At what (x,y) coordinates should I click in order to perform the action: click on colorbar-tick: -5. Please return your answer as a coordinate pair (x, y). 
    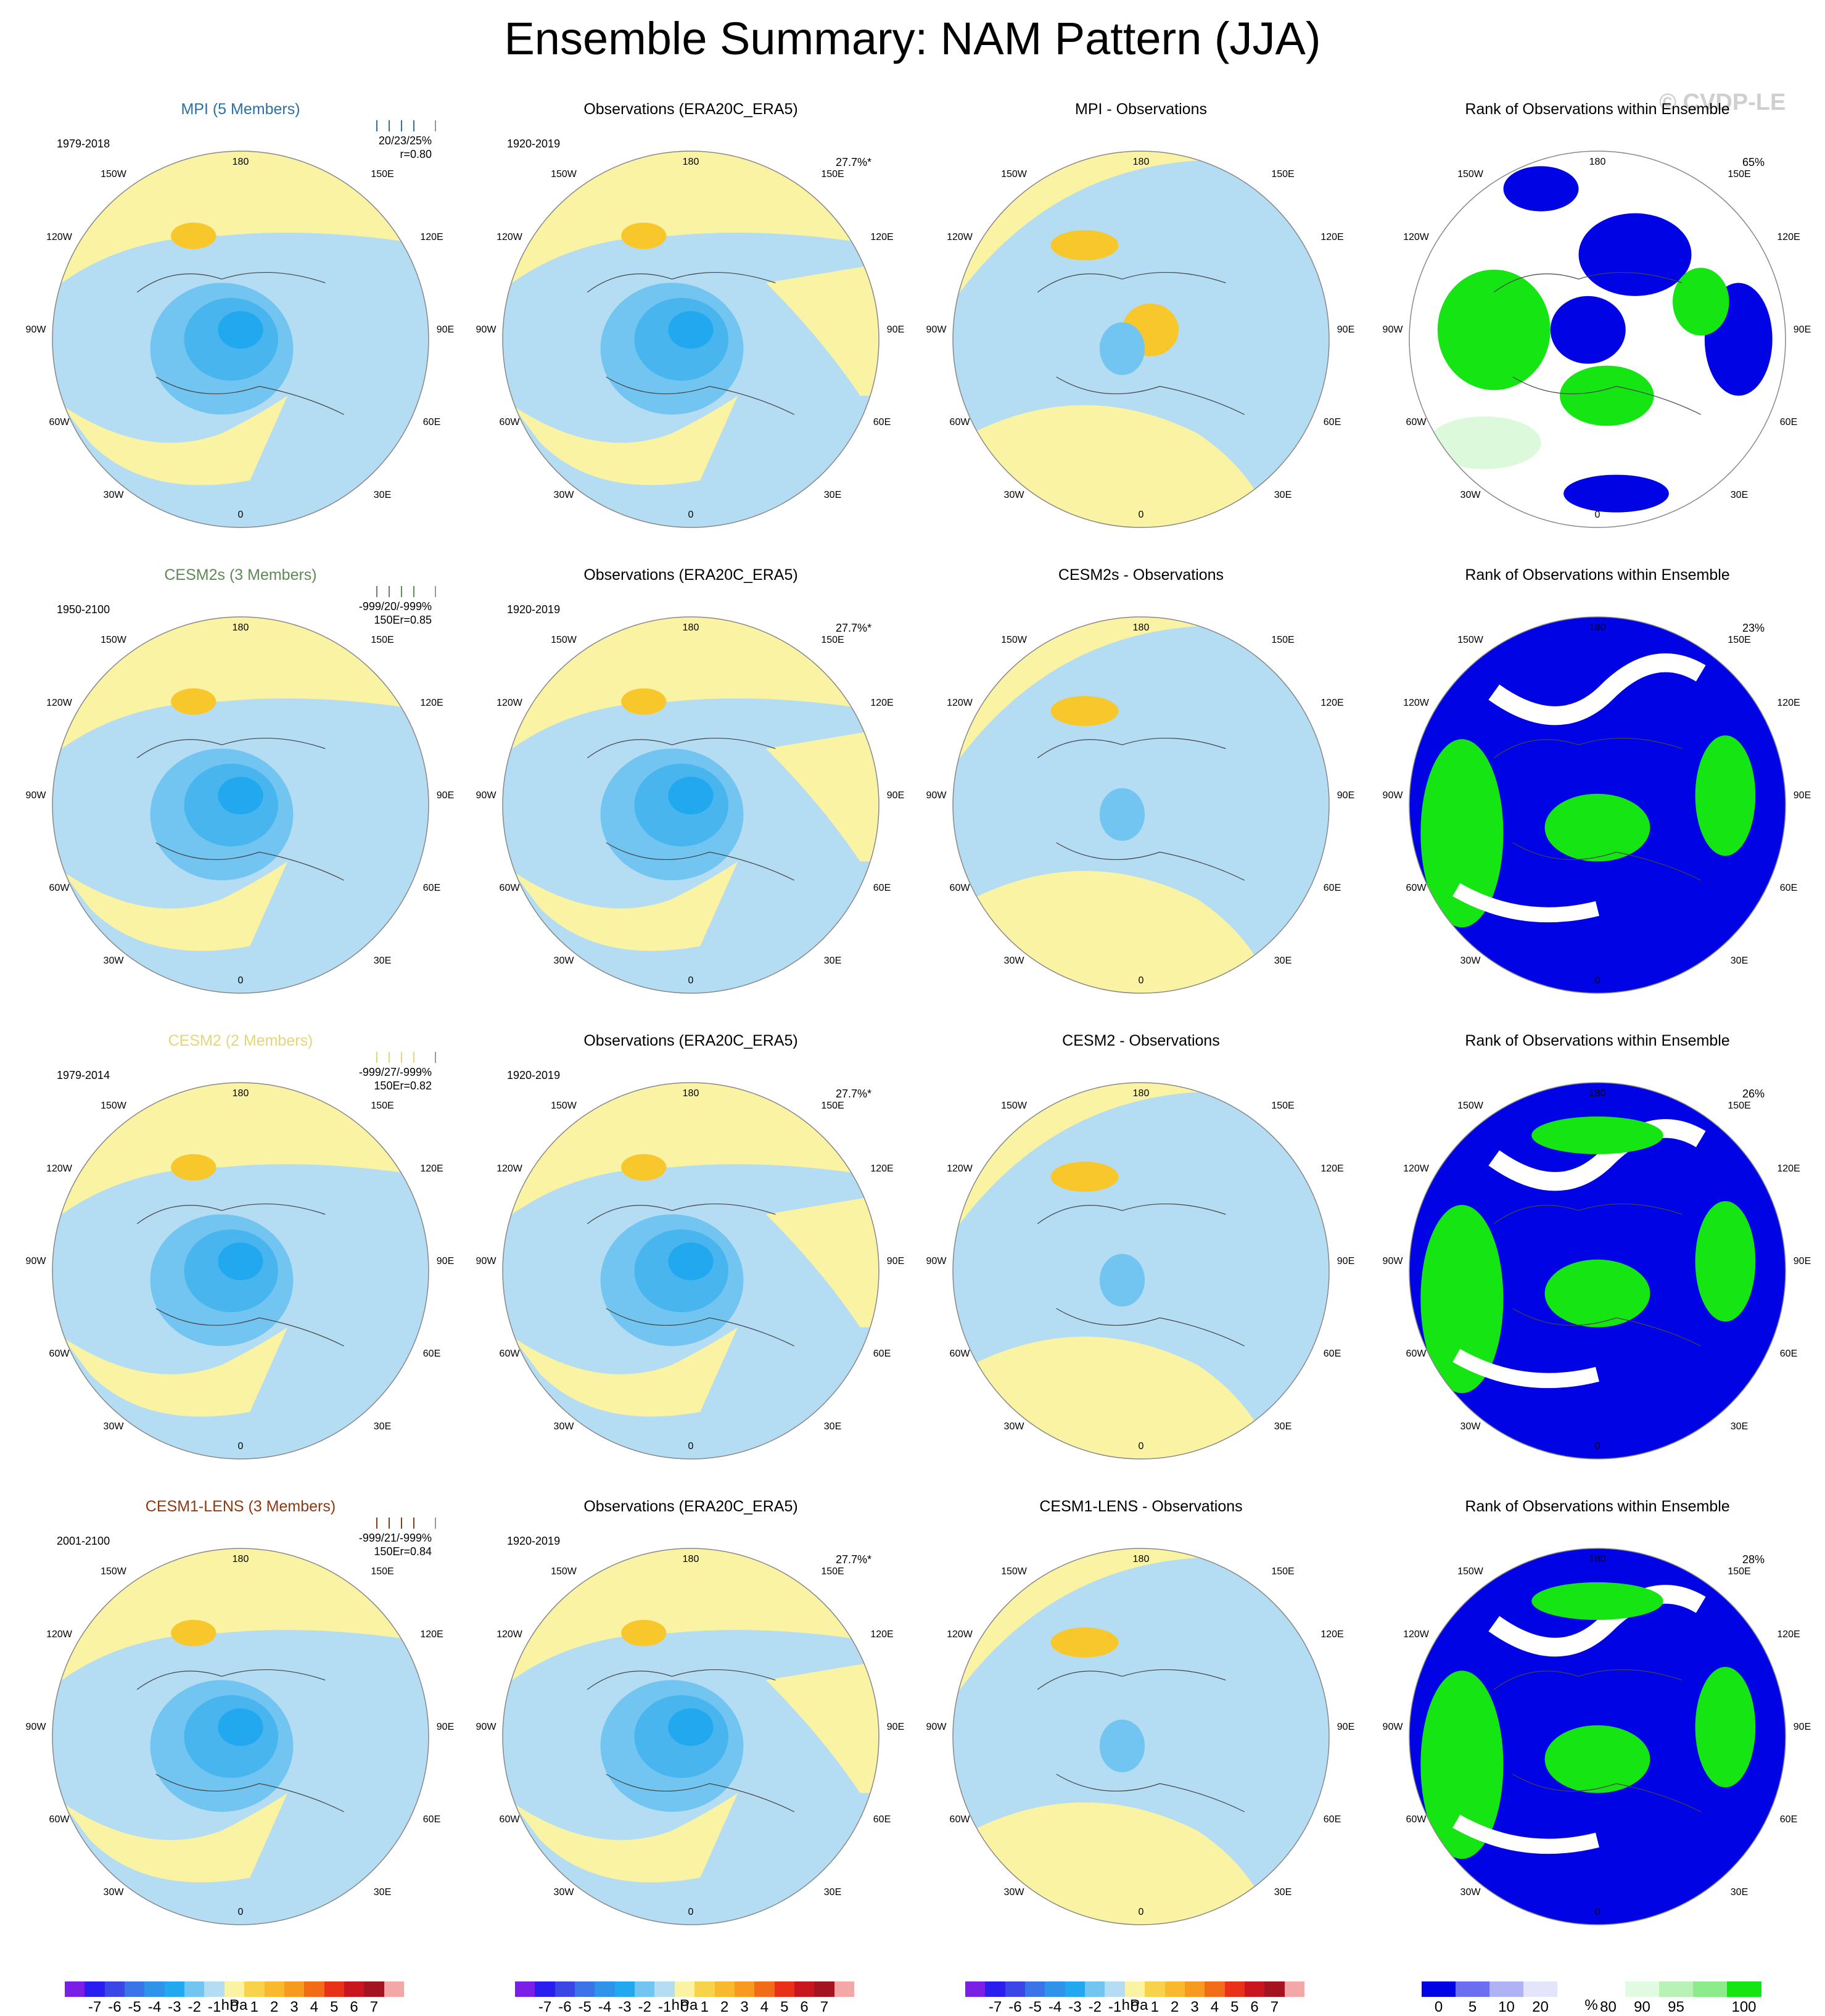
    Looking at the image, I should click on (1035, 2007).